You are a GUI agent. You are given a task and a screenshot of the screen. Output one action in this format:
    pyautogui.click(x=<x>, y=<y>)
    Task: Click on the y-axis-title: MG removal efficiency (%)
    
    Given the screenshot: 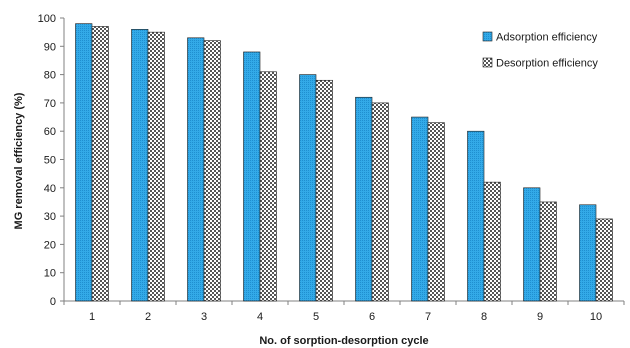 What is the action you would take?
    pyautogui.click(x=19, y=160)
    